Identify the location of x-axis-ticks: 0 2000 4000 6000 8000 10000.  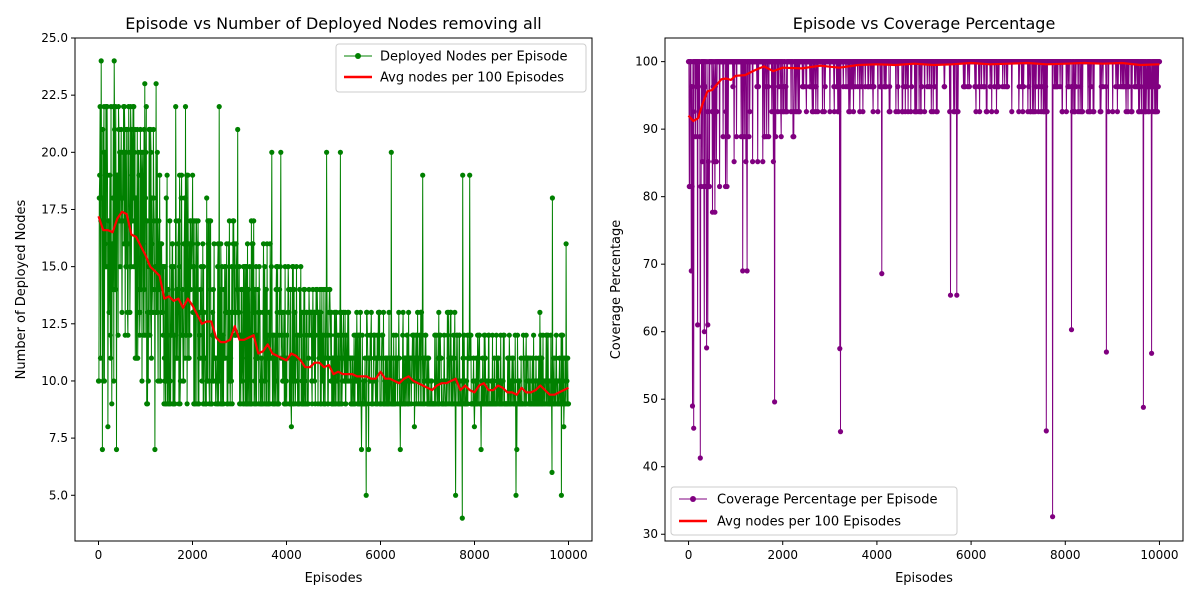
(341, 551).